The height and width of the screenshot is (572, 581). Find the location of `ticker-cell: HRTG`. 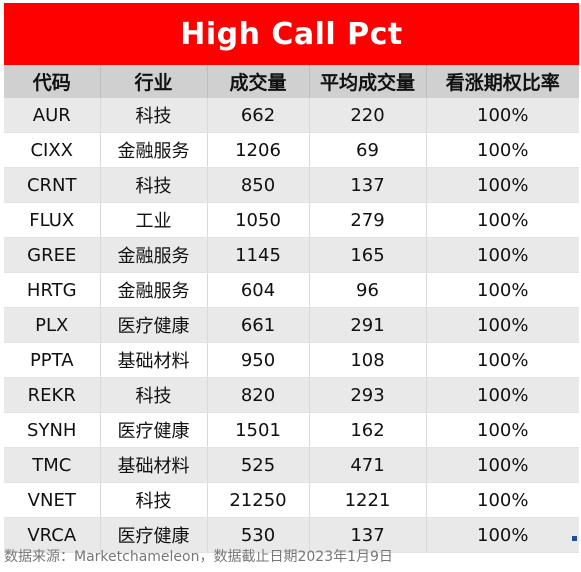

ticker-cell: HRTG is located at coordinates (52, 290).